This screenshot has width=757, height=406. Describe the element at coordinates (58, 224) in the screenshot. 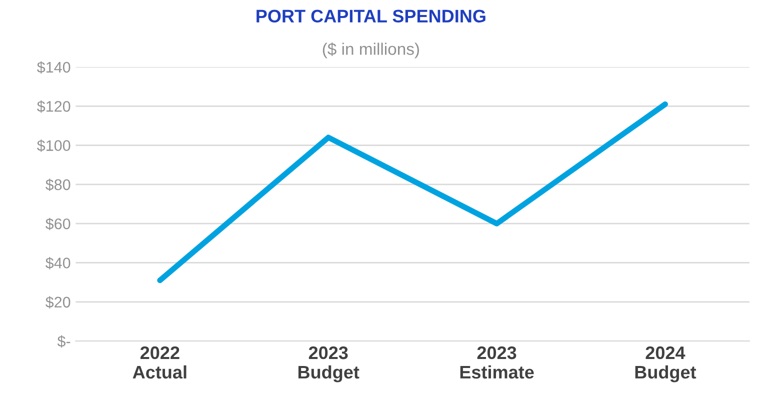

I see `y-tick-label: $60` at that location.